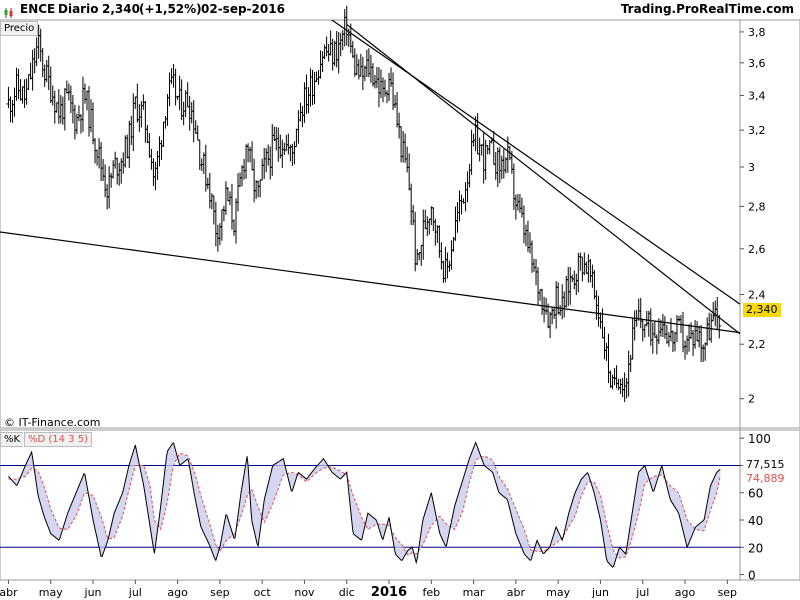 This screenshot has width=800, height=600. I want to click on stoch-tick-label: 40, so click(755, 521).